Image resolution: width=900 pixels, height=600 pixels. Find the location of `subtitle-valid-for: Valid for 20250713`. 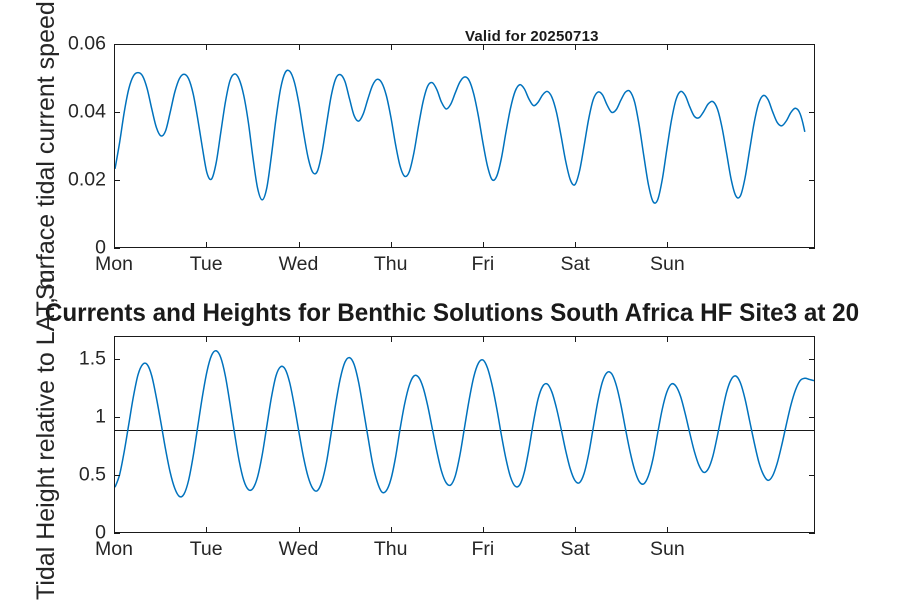

subtitle-valid-for: Valid for 20250713 is located at coordinates (532, 36).